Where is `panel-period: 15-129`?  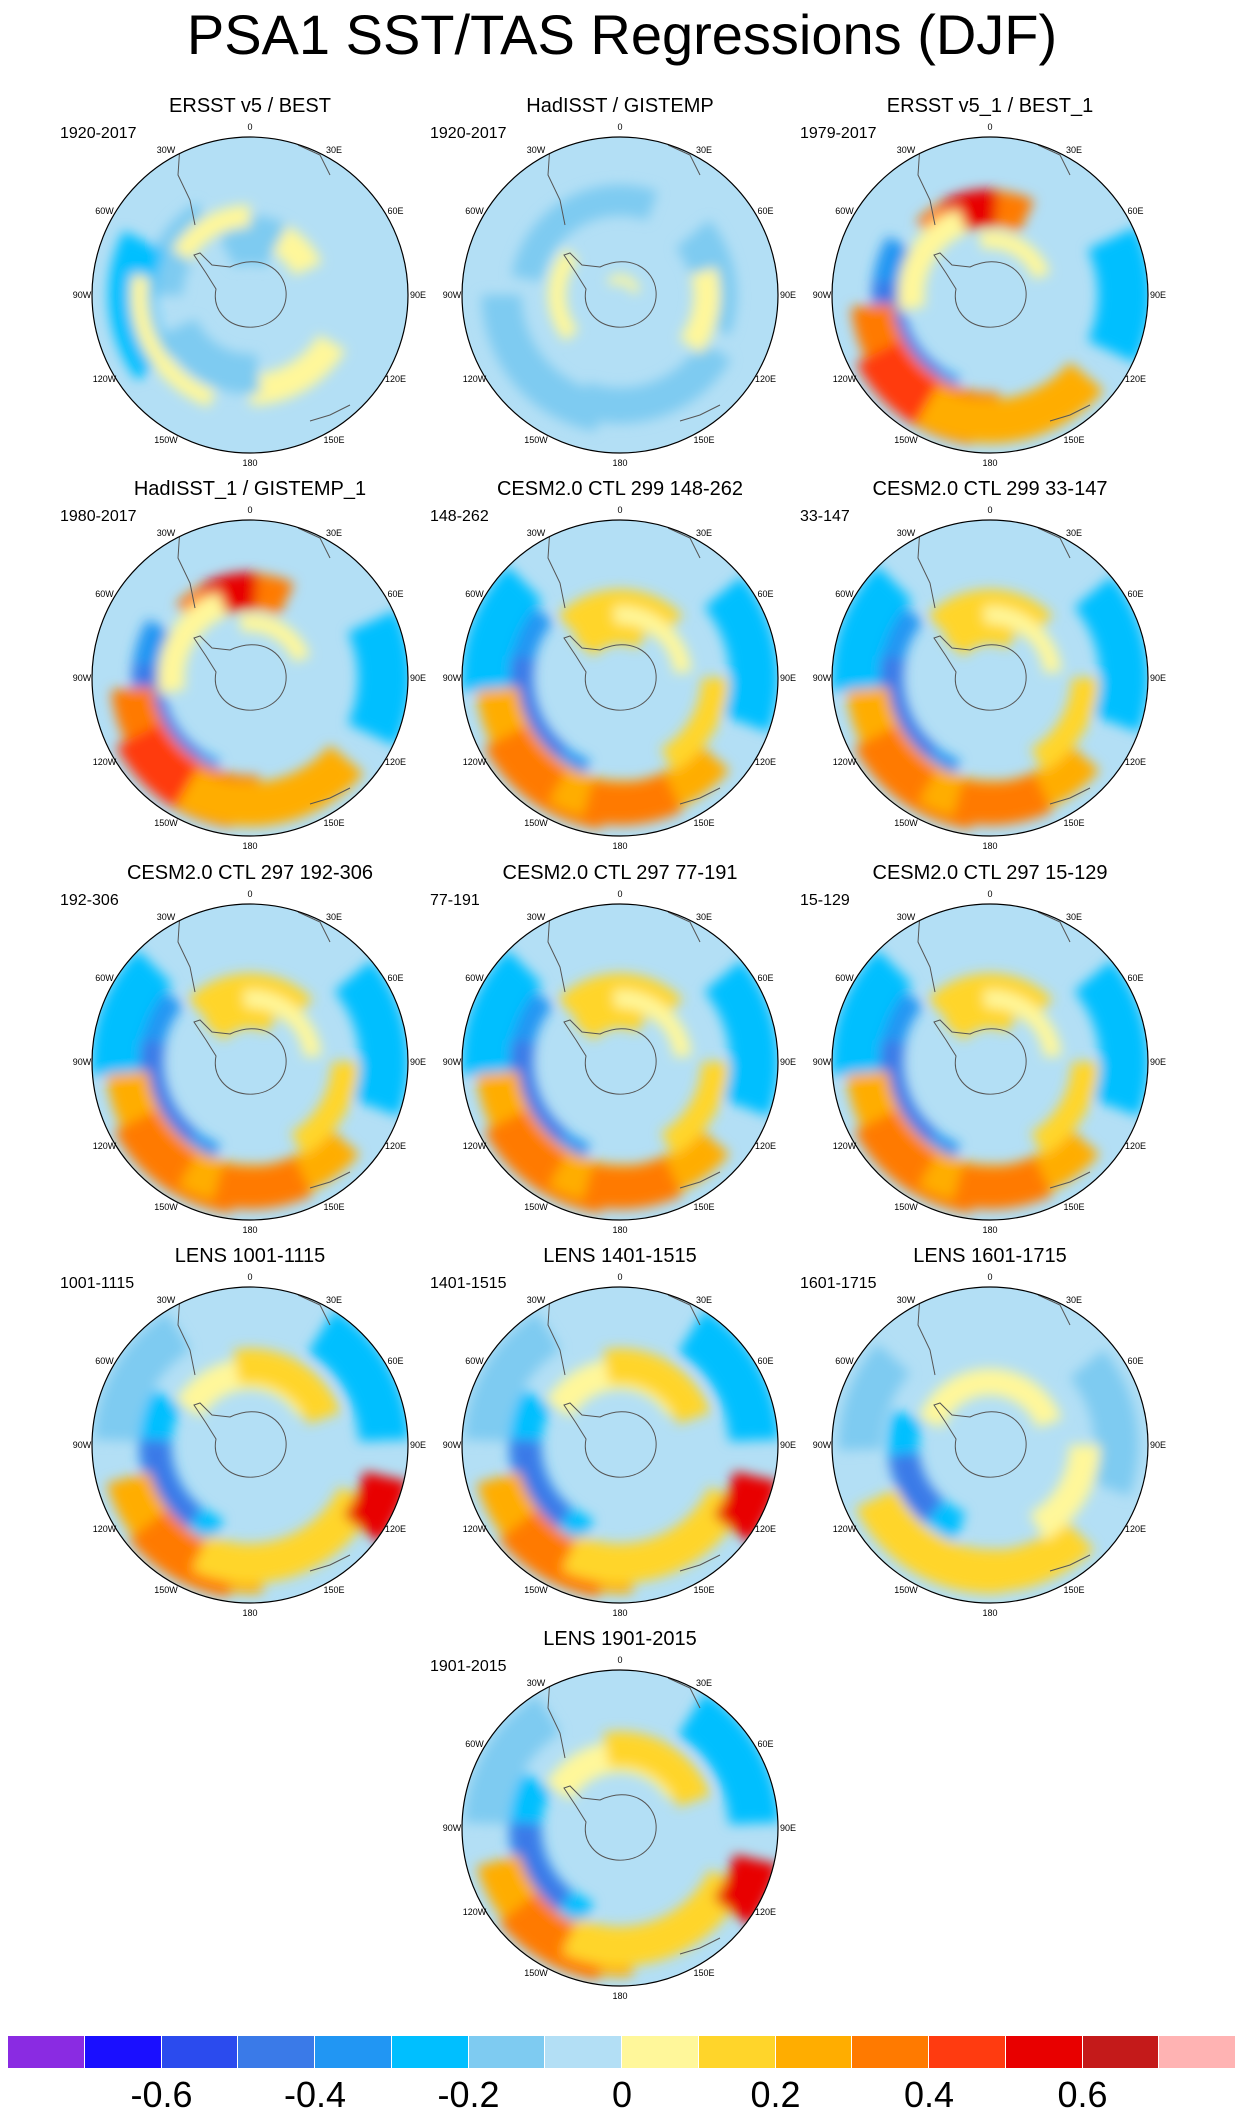
panel-period: 15-129 is located at coordinates (825, 900).